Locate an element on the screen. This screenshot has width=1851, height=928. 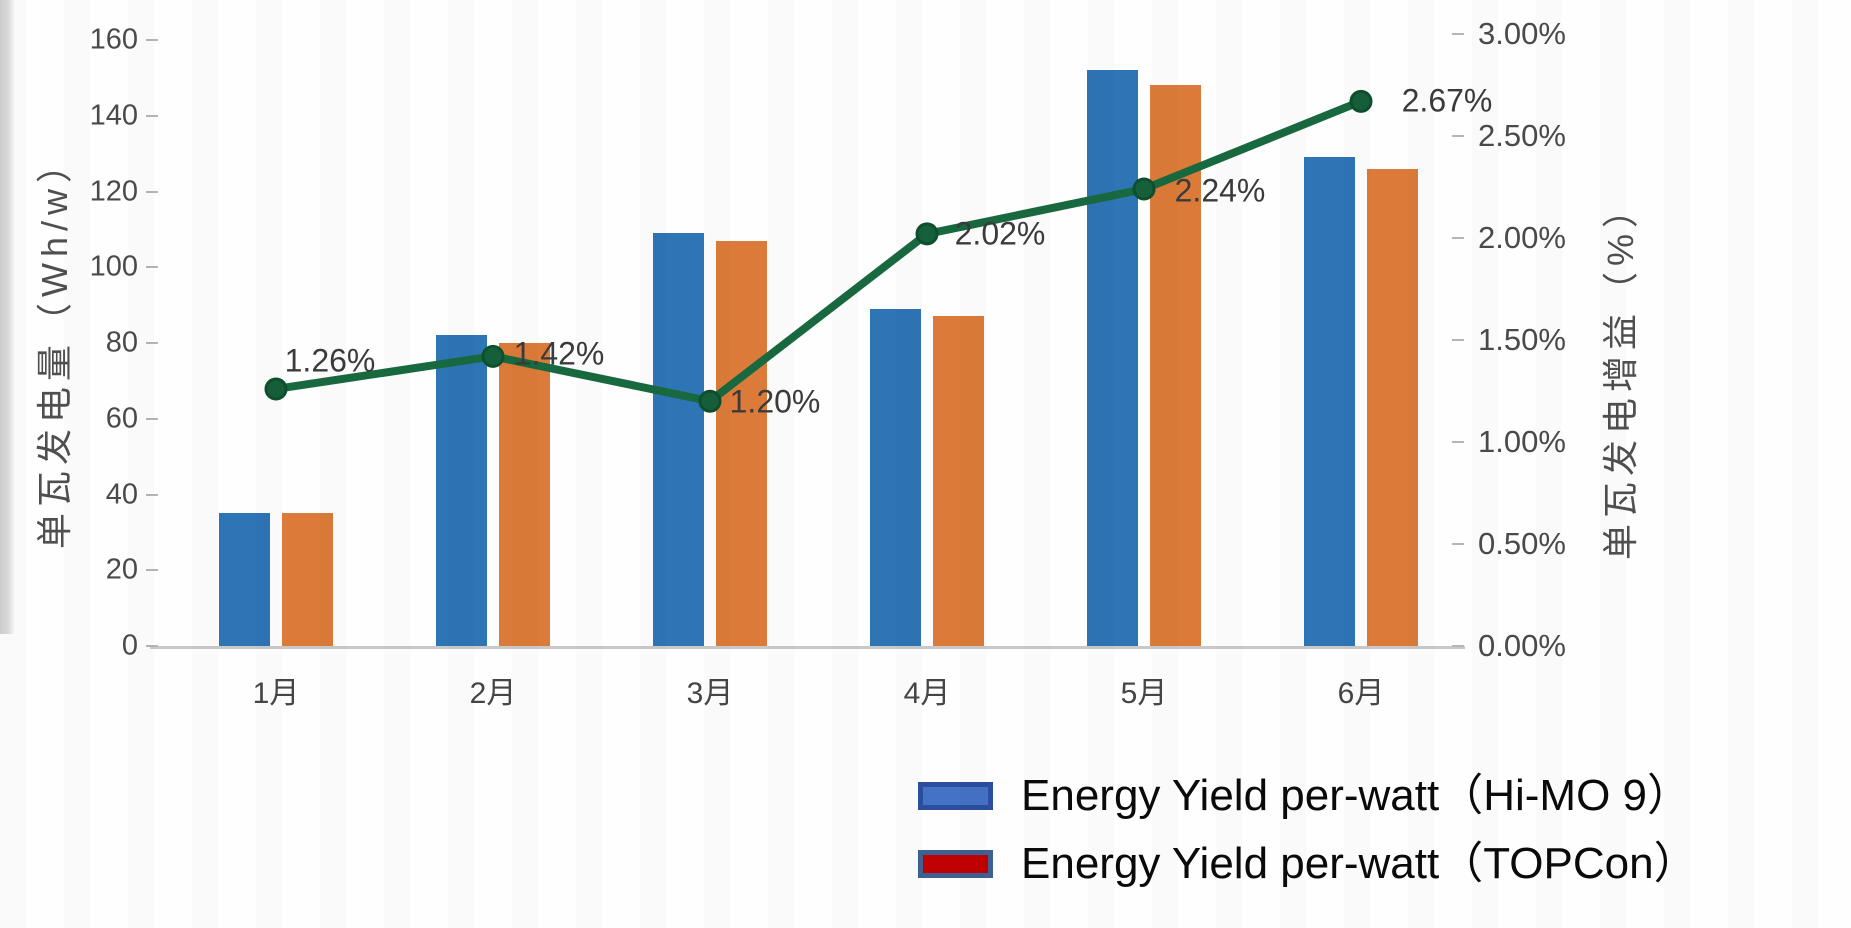
x-axis-line is located at coordinates (807, 647).